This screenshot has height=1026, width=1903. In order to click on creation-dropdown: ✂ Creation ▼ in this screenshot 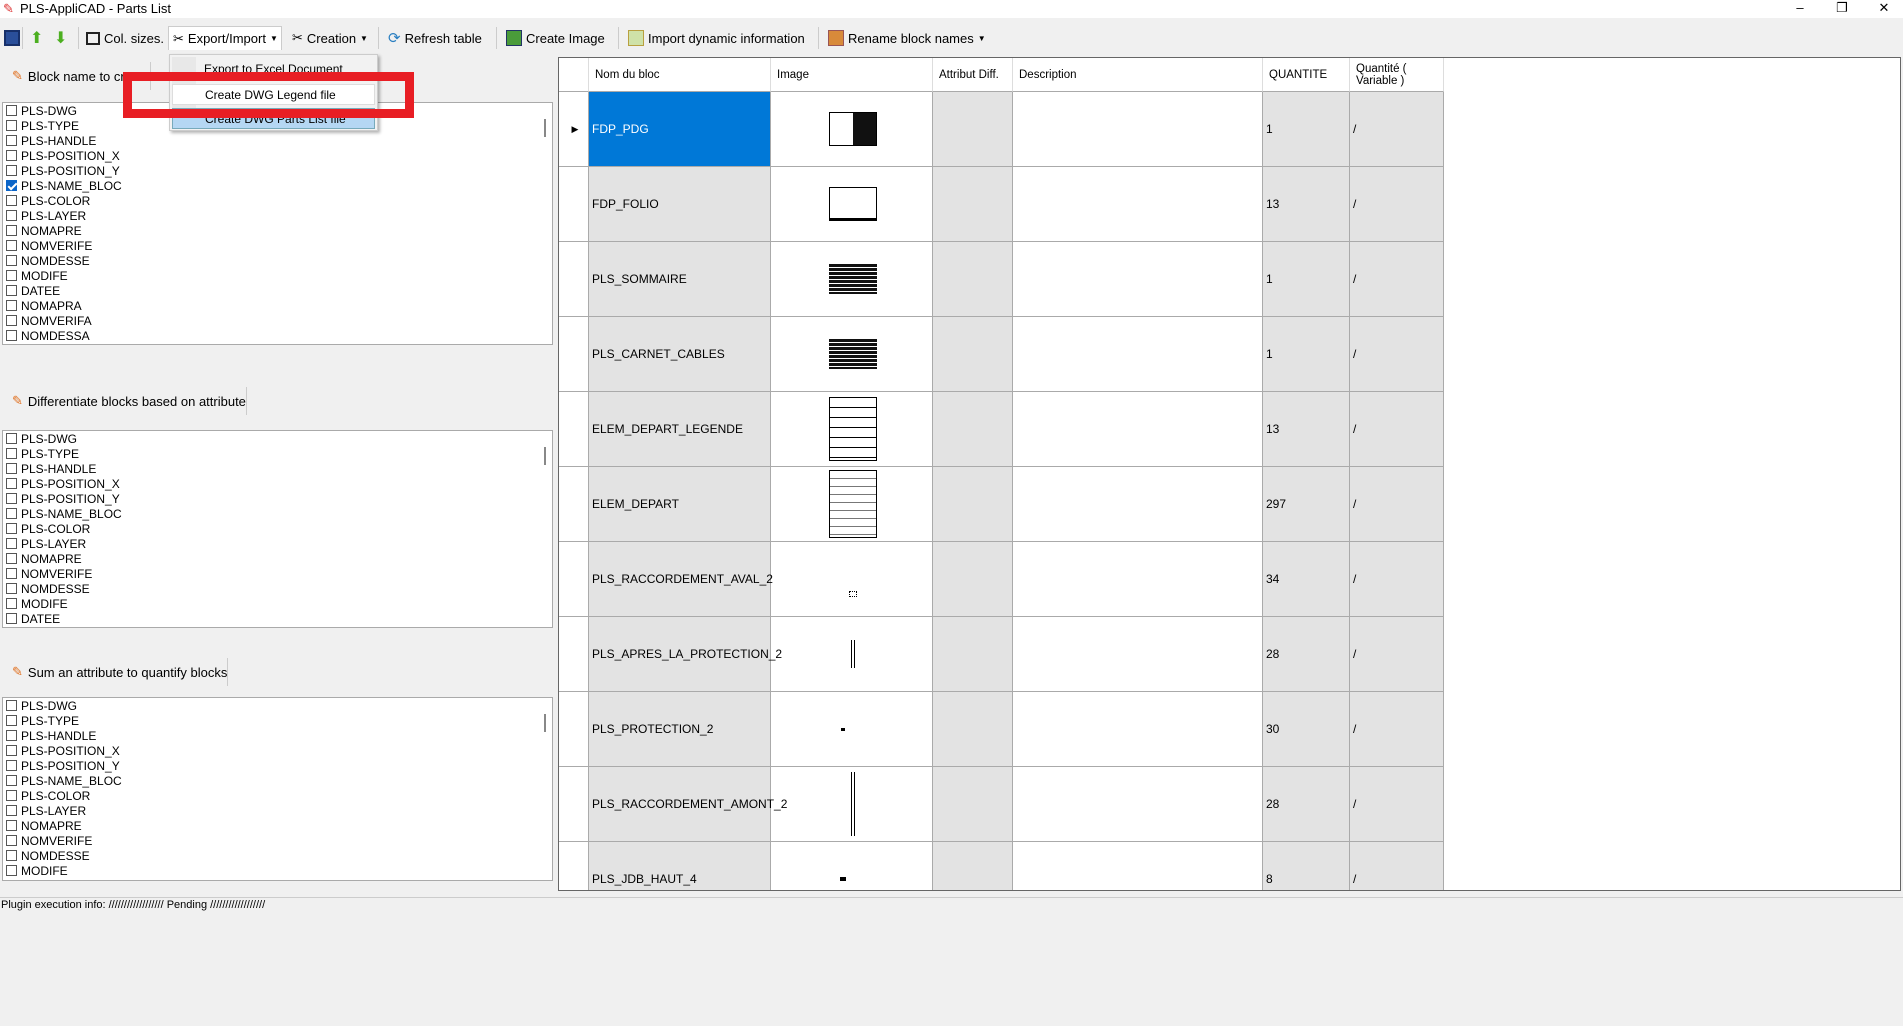, I will do `click(330, 38)`.